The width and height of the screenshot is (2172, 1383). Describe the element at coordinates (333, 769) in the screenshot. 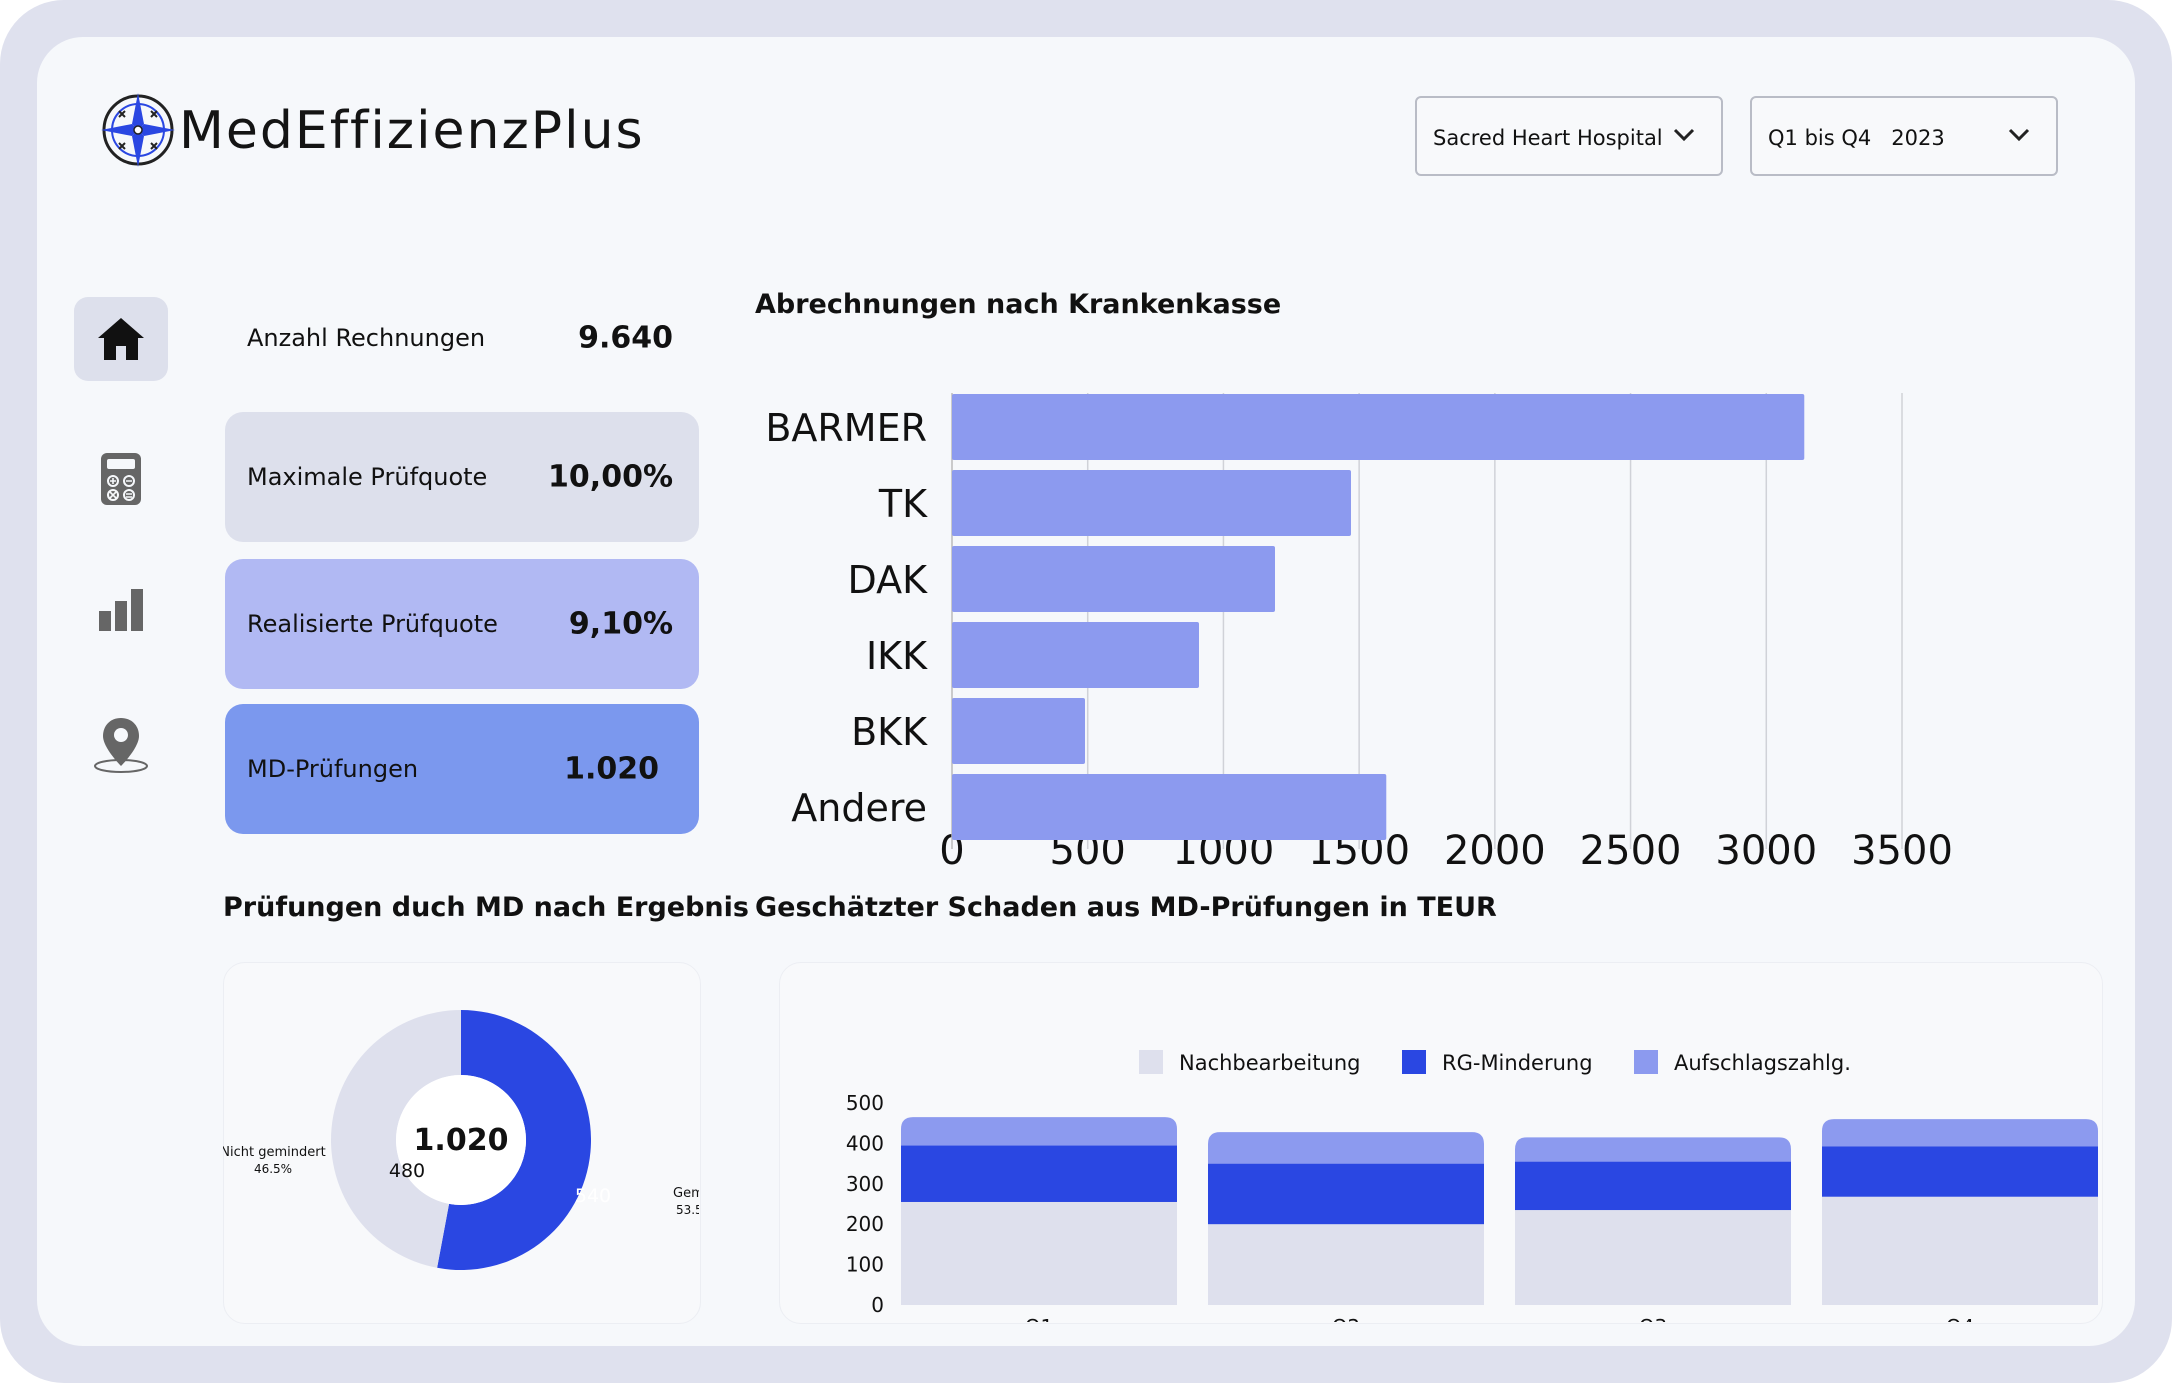

I see `kpi-label: MD-Prüfungen` at that location.